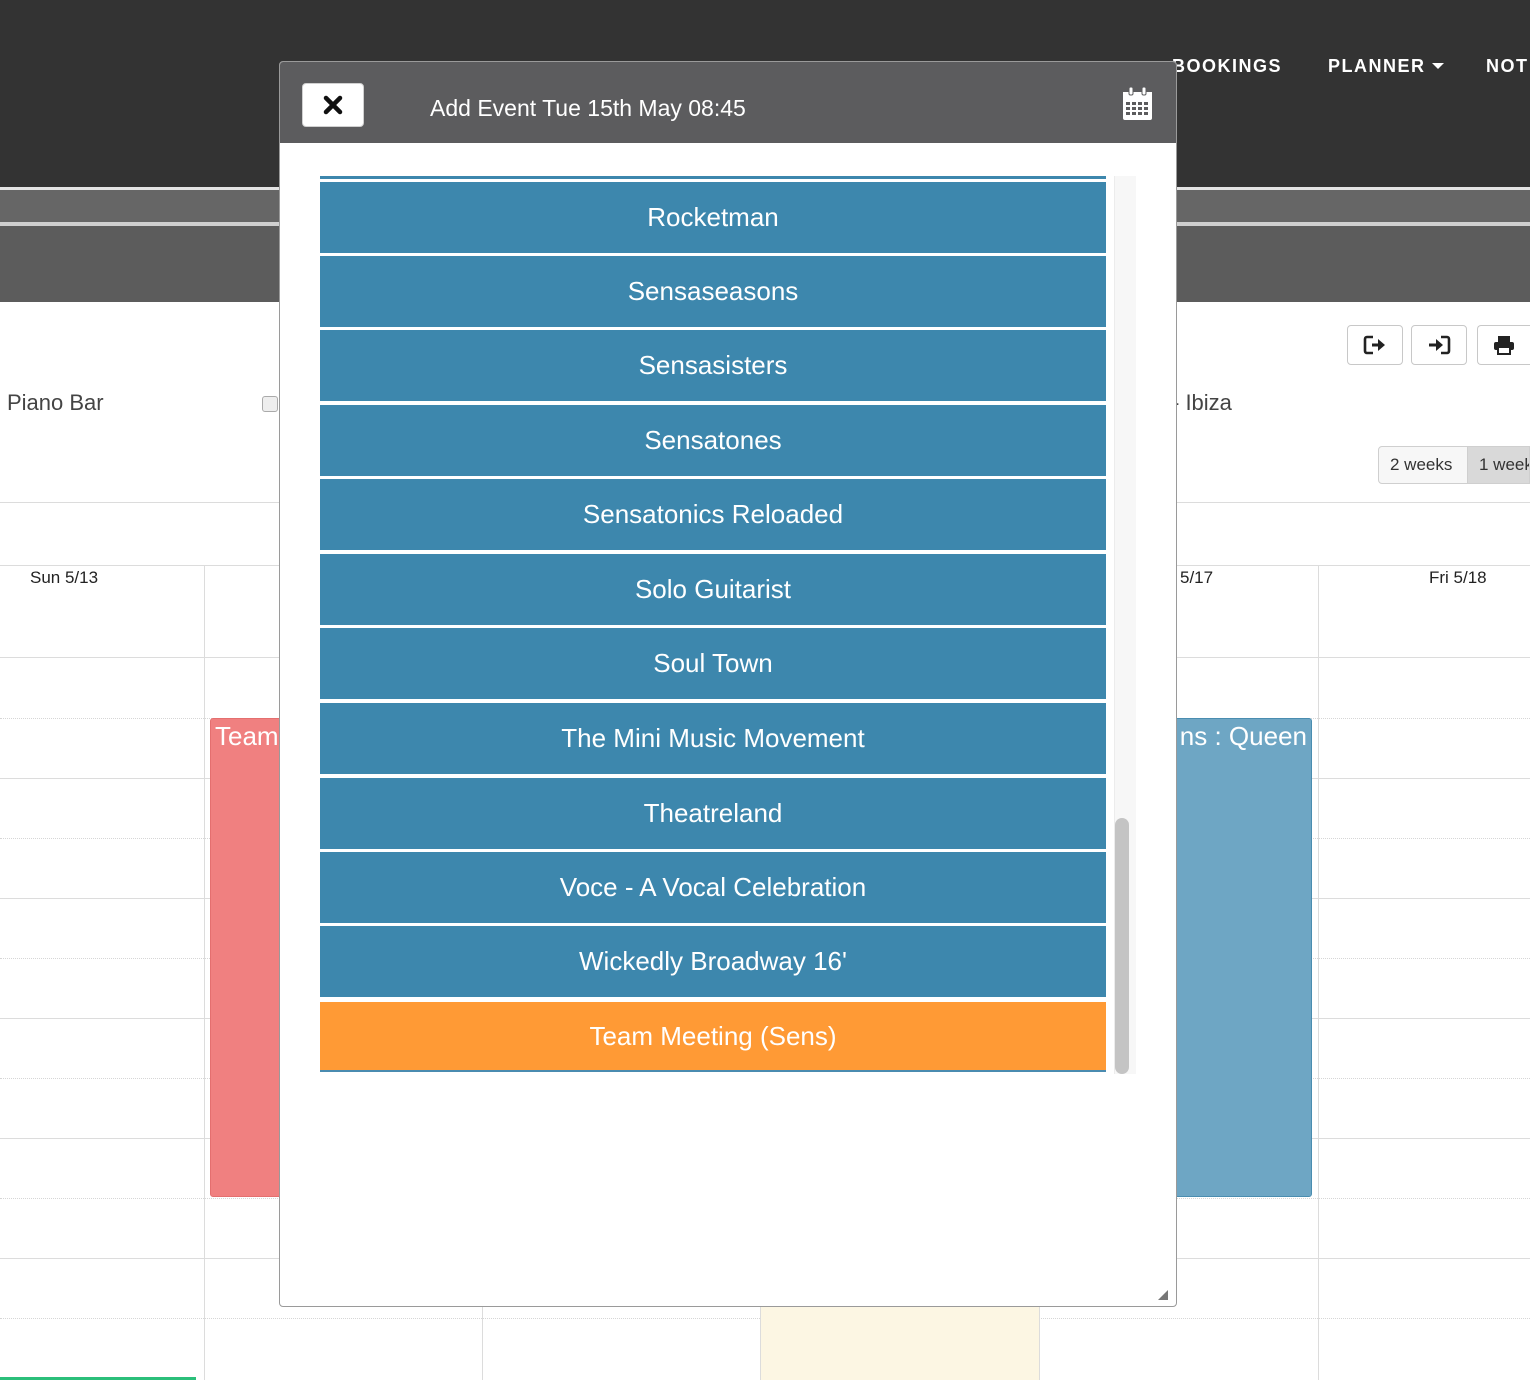 The height and width of the screenshot is (1380, 1530). I want to click on nav-planner: PLANNER, so click(1386, 66).